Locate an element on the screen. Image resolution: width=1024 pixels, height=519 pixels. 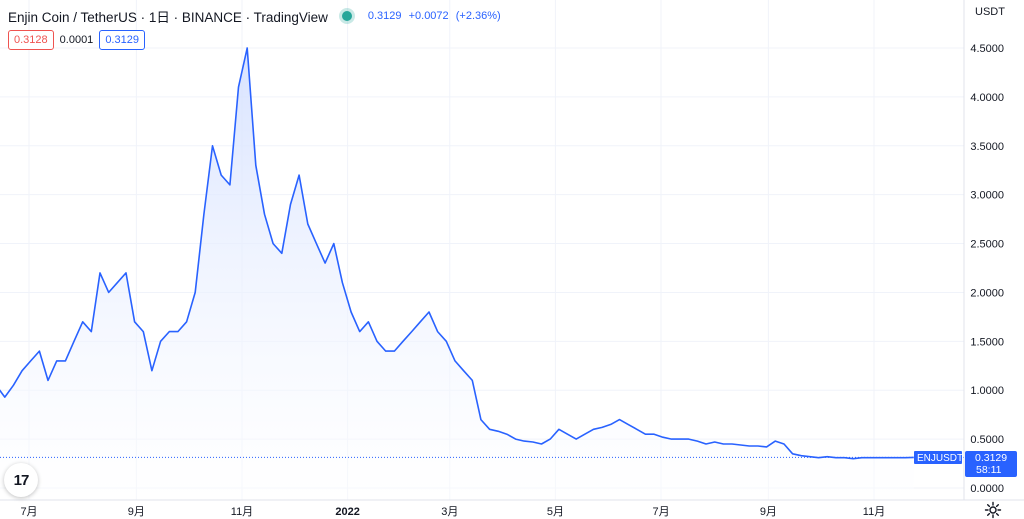
last-price: 0.3129 is located at coordinates (384, 16).